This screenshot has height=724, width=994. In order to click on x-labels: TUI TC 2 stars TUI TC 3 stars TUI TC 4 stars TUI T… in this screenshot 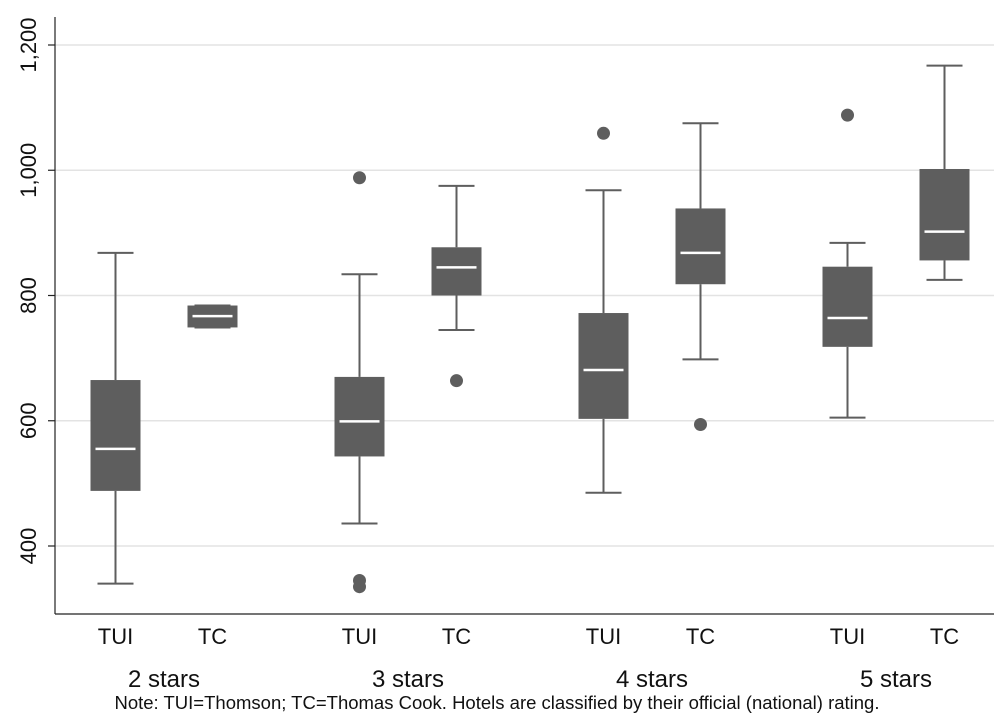, I will do `click(529, 657)`.